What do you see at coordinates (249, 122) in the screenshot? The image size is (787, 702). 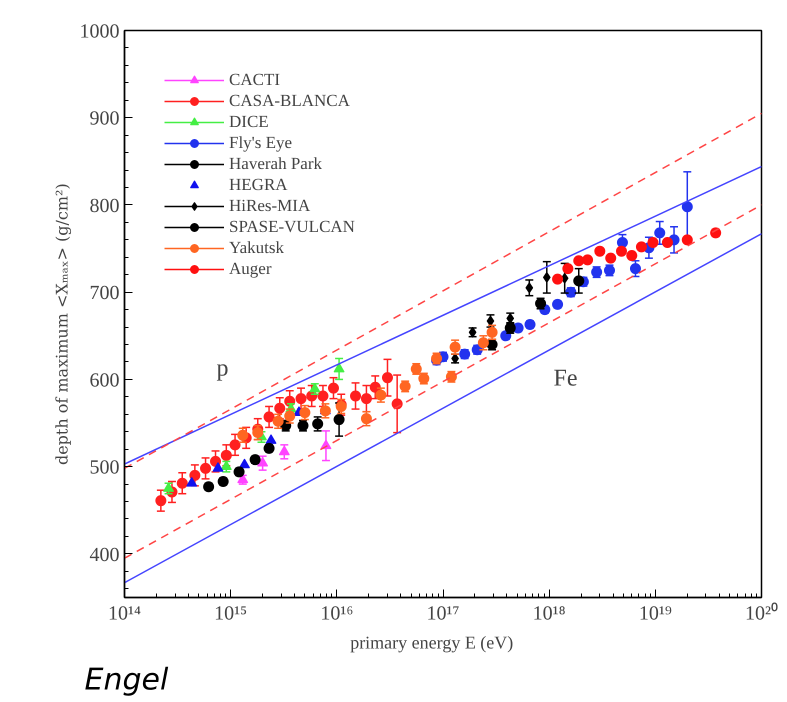 I see `legend-label: DICE` at bounding box center [249, 122].